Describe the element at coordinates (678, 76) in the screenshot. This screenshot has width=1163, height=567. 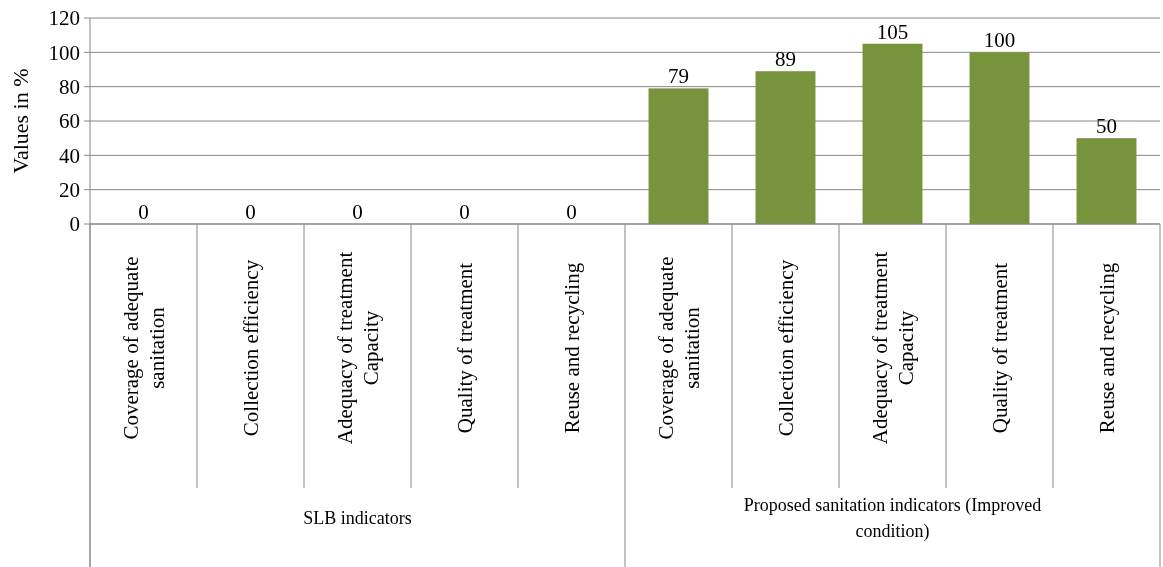
I see `data-label: 79` at that location.